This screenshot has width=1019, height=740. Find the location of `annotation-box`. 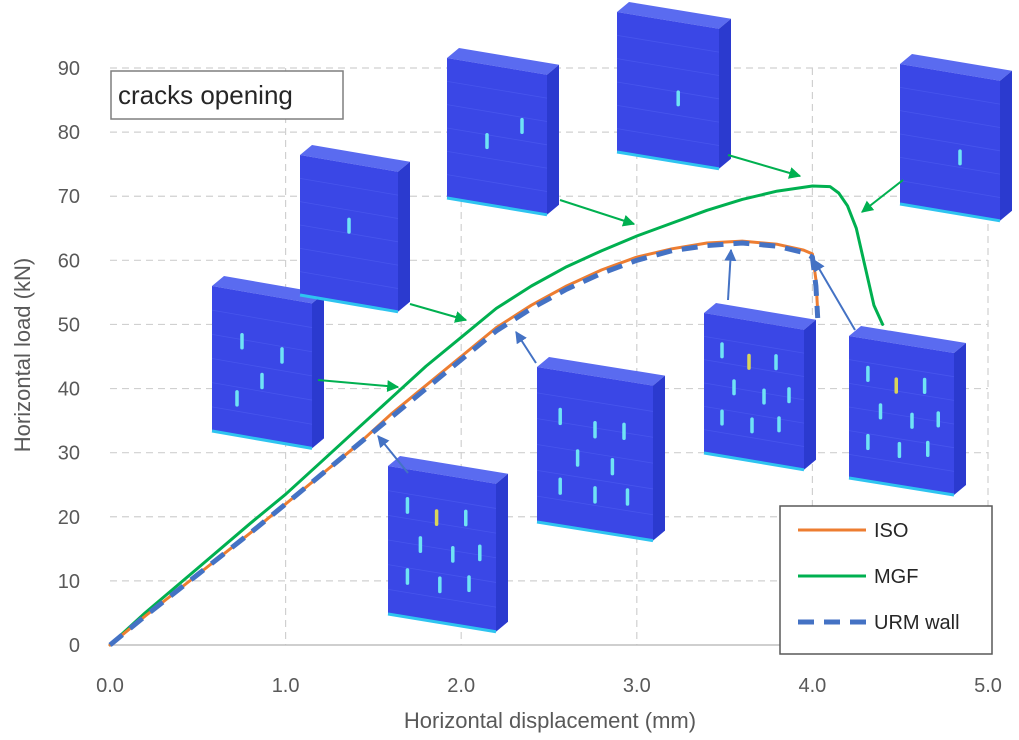

annotation-box is located at coordinates (227, 95).